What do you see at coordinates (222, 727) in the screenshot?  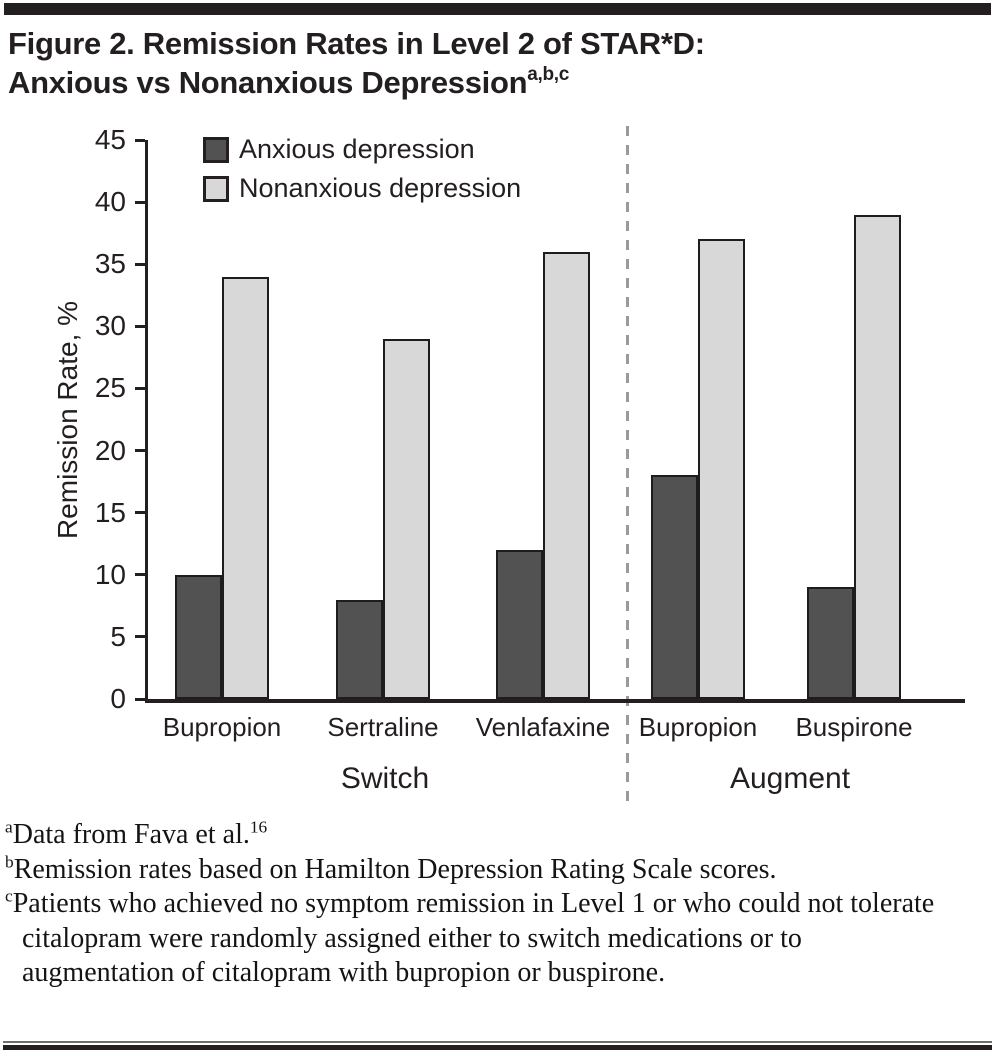 I see `x-category-label-bupropion-0: Bupropion` at bounding box center [222, 727].